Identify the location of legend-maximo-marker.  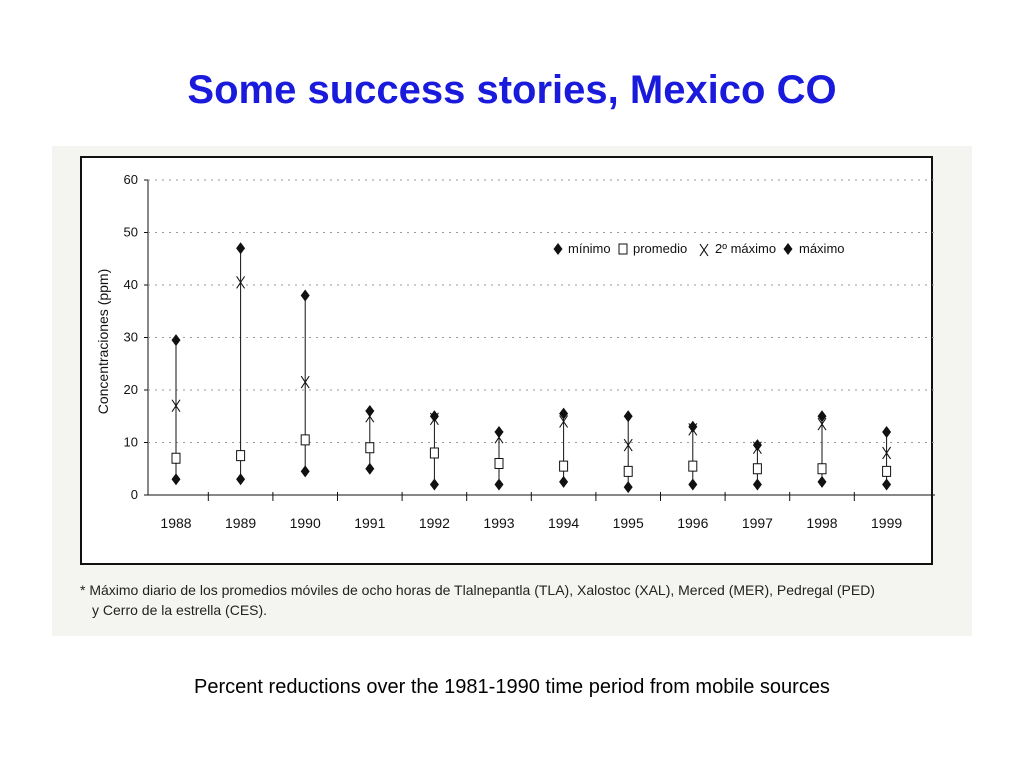
(788, 249).